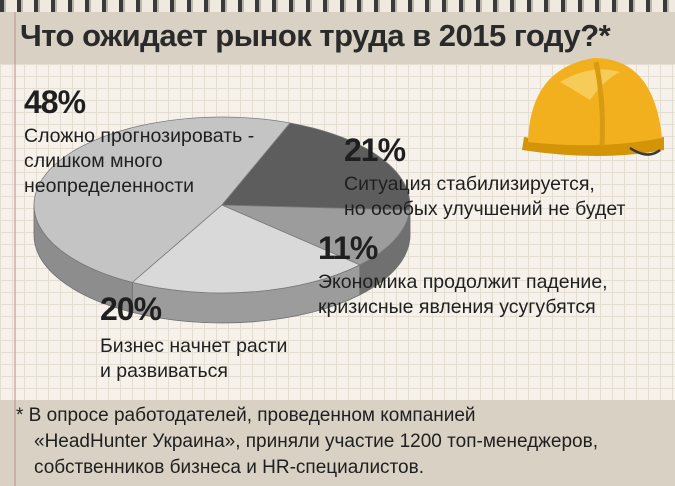  I want to click on notebook-margin-line, so click(15, 249).